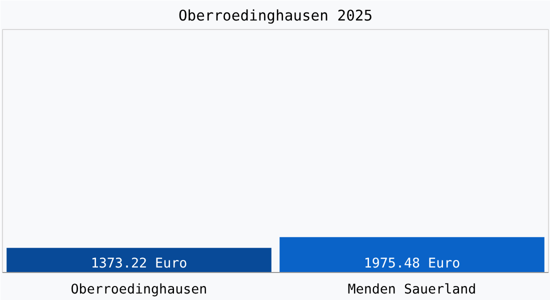 Image resolution: width=550 pixels, height=300 pixels. Describe the element at coordinates (139, 264) in the screenshot. I see `data-label: 1373.22 Euro` at that location.